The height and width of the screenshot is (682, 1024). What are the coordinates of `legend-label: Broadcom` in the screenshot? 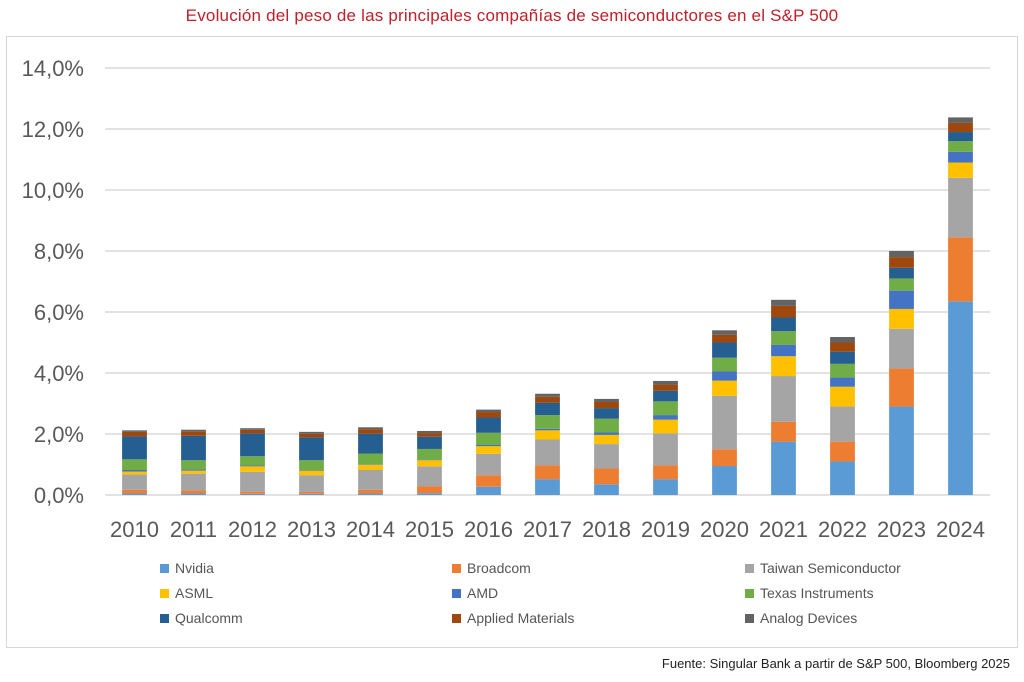 It's located at (499, 568).